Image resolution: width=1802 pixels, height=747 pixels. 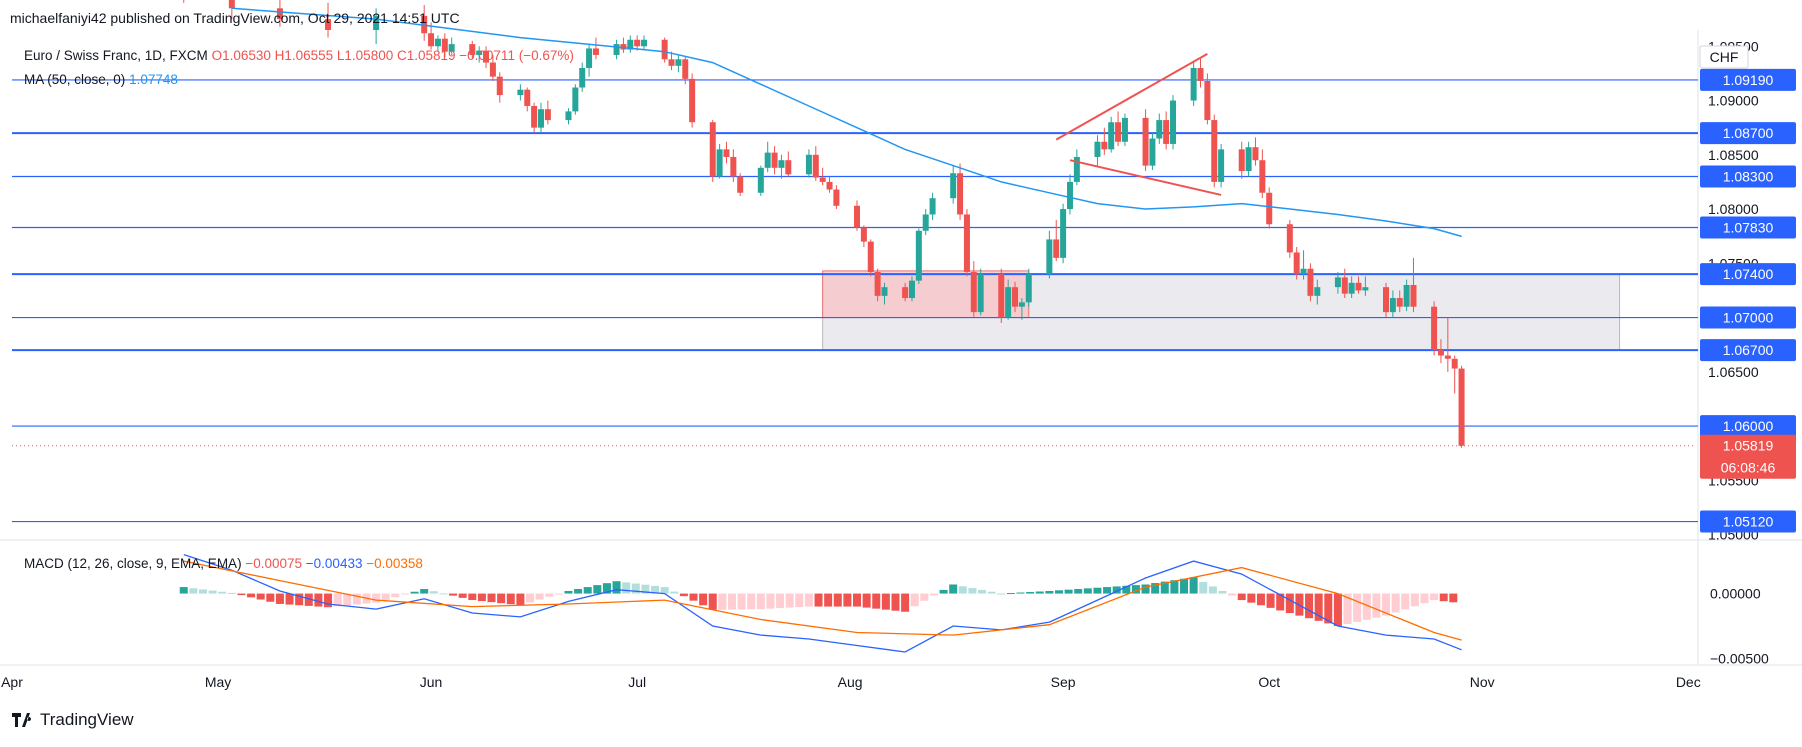 What do you see at coordinates (1724, 57) in the screenshot?
I see `currency-tag` at bounding box center [1724, 57].